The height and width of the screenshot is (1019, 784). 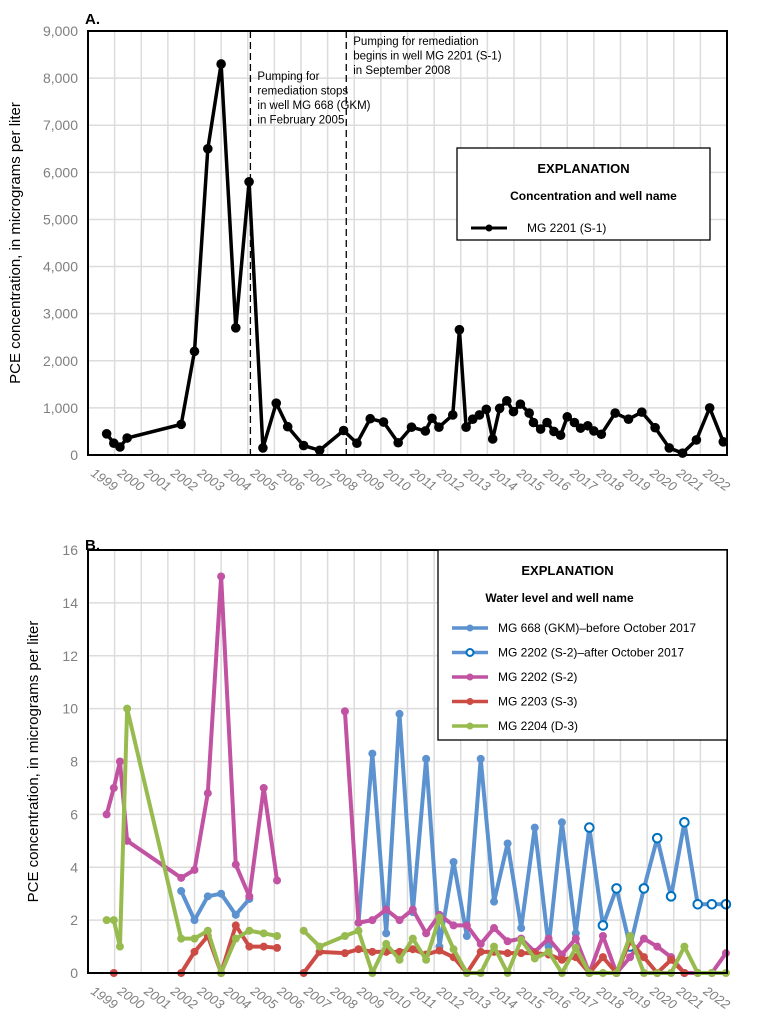 What do you see at coordinates (70, 709) in the screenshot?
I see `y-tick-label: 10` at bounding box center [70, 709].